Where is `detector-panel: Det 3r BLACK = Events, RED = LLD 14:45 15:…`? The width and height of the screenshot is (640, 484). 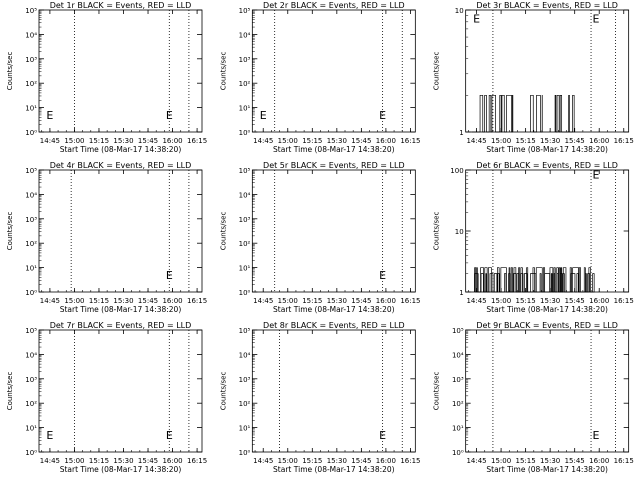 detector-panel: Det 3r BLACK = Events, RED = LLD 14:45 15:… is located at coordinates (533, 77).